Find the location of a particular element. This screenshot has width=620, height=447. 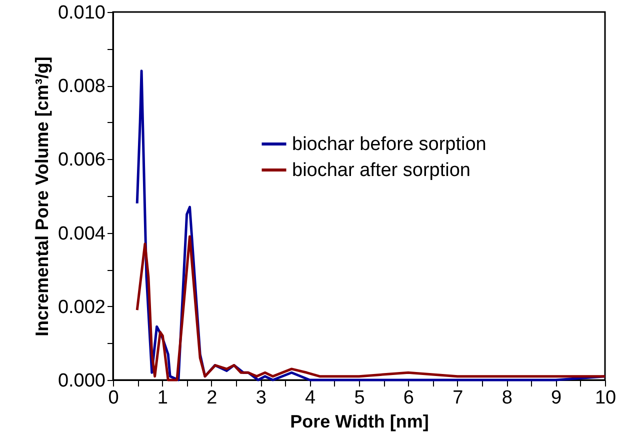

y-tick-label: 0.006 is located at coordinates (82, 160).